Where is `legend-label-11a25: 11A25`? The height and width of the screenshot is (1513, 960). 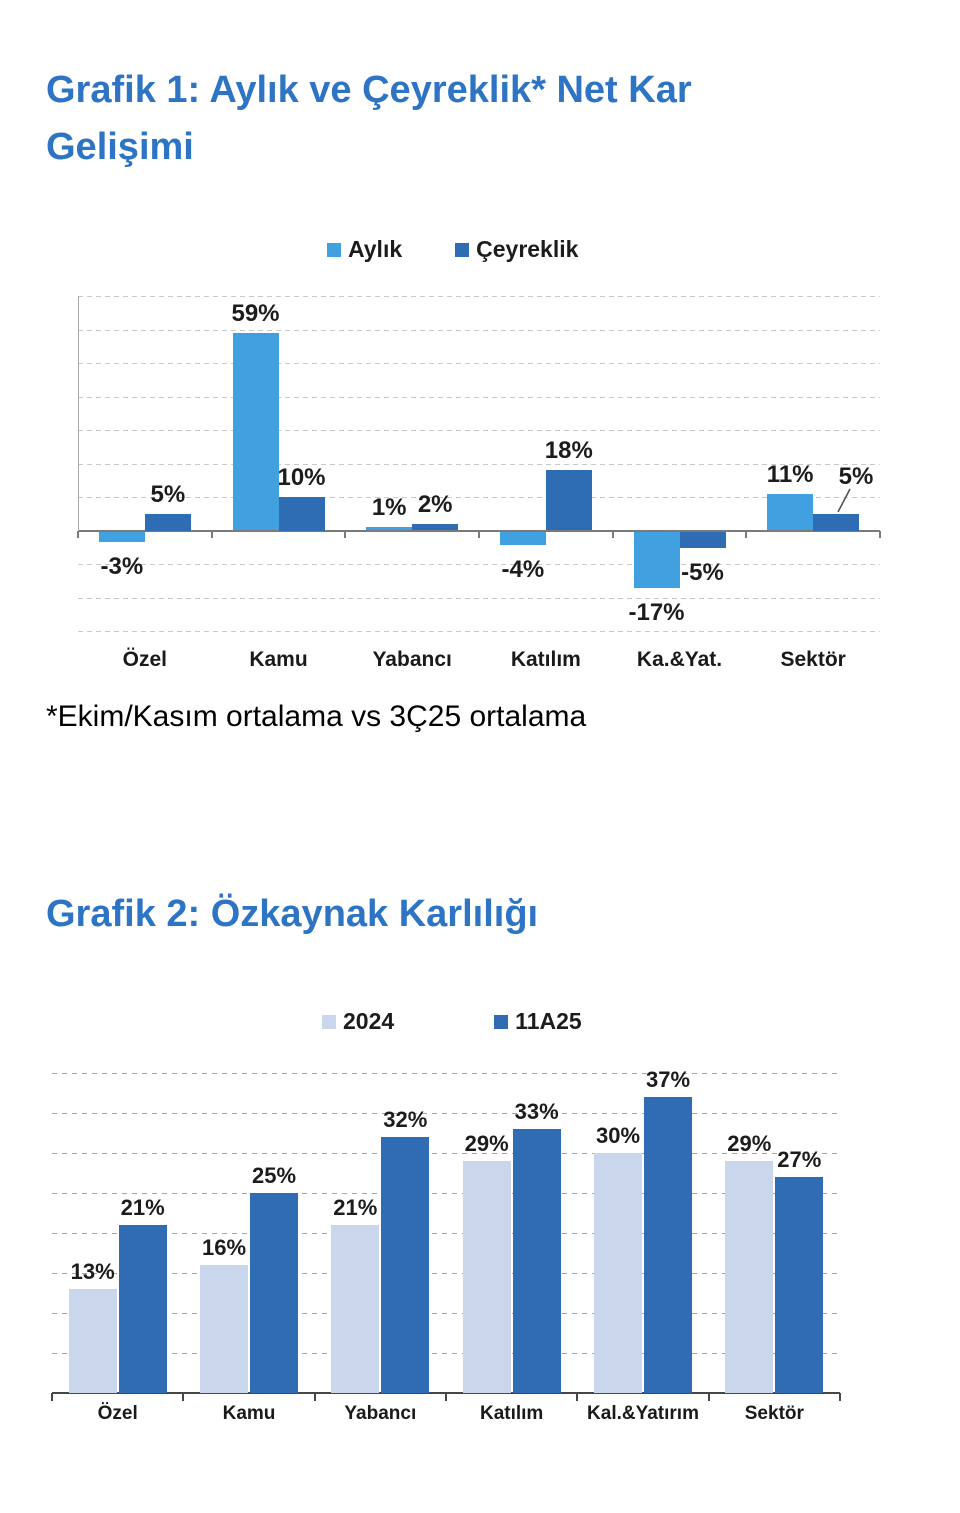
legend-label-11a25: 11A25 is located at coordinates (548, 1021).